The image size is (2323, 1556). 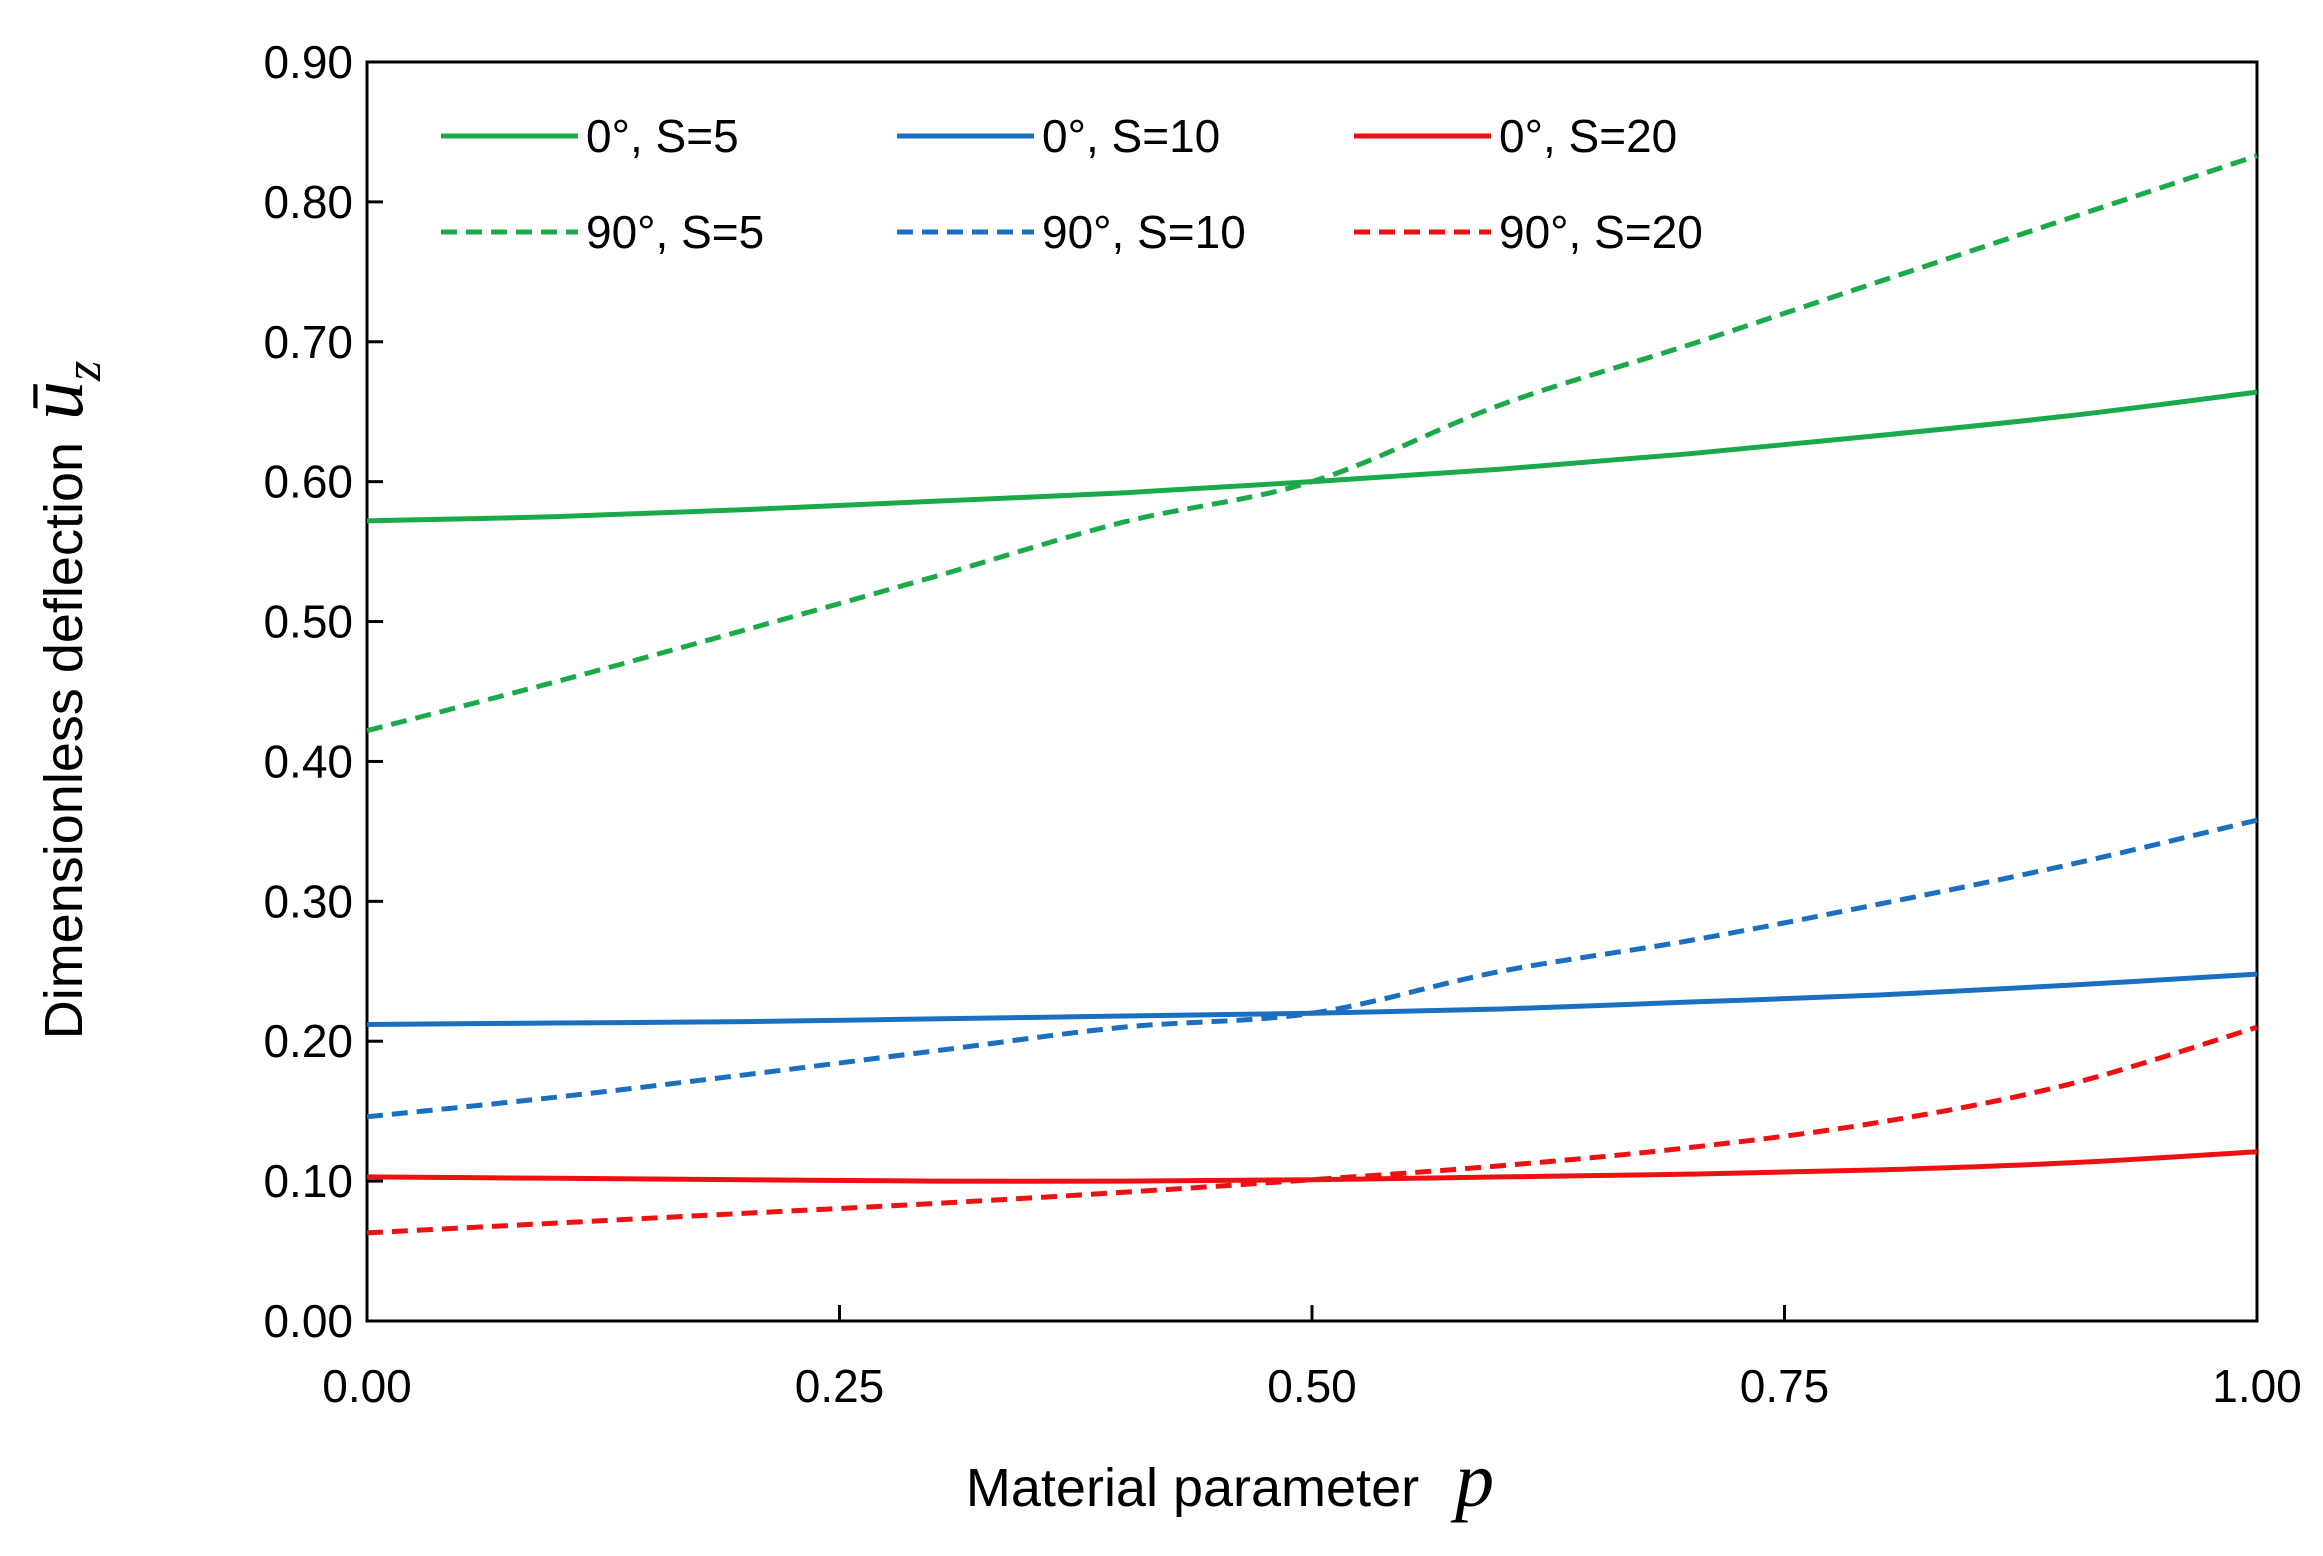 What do you see at coordinates (2257, 1386) in the screenshot?
I see `x-tick-label: 1.00` at bounding box center [2257, 1386].